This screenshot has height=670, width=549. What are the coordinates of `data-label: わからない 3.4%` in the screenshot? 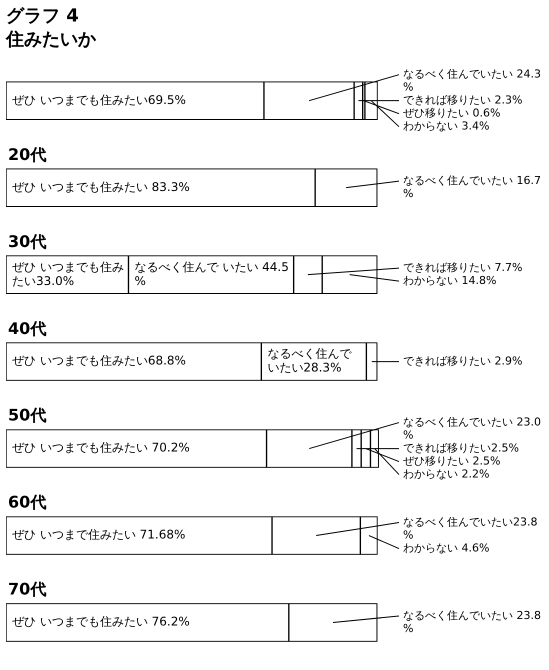 It's located at (446, 126).